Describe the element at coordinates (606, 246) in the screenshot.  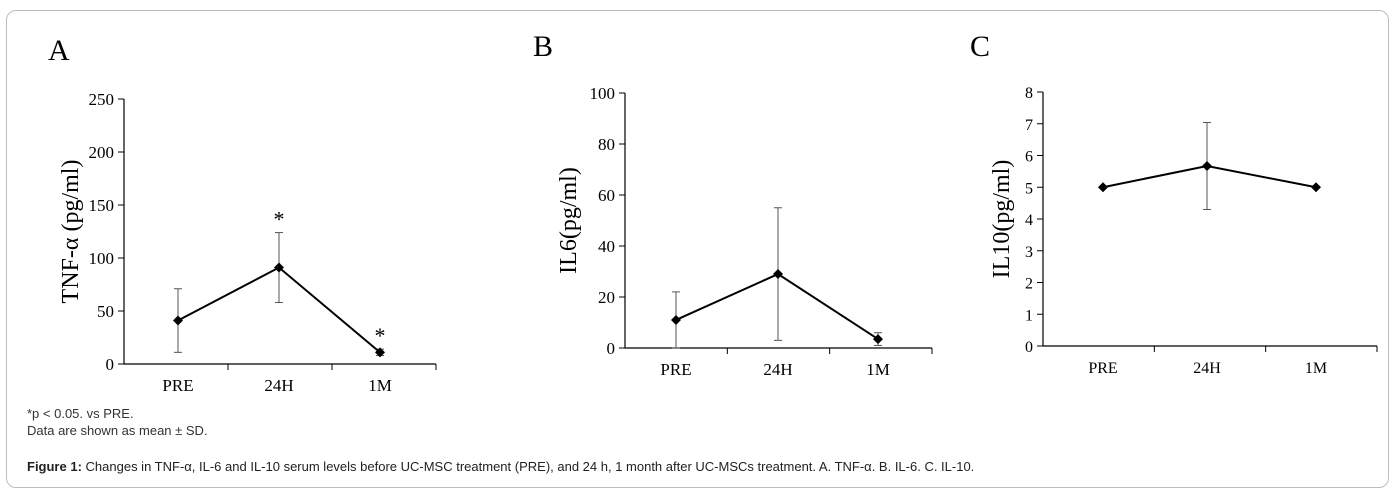
I see `y-tick-label: 40` at that location.